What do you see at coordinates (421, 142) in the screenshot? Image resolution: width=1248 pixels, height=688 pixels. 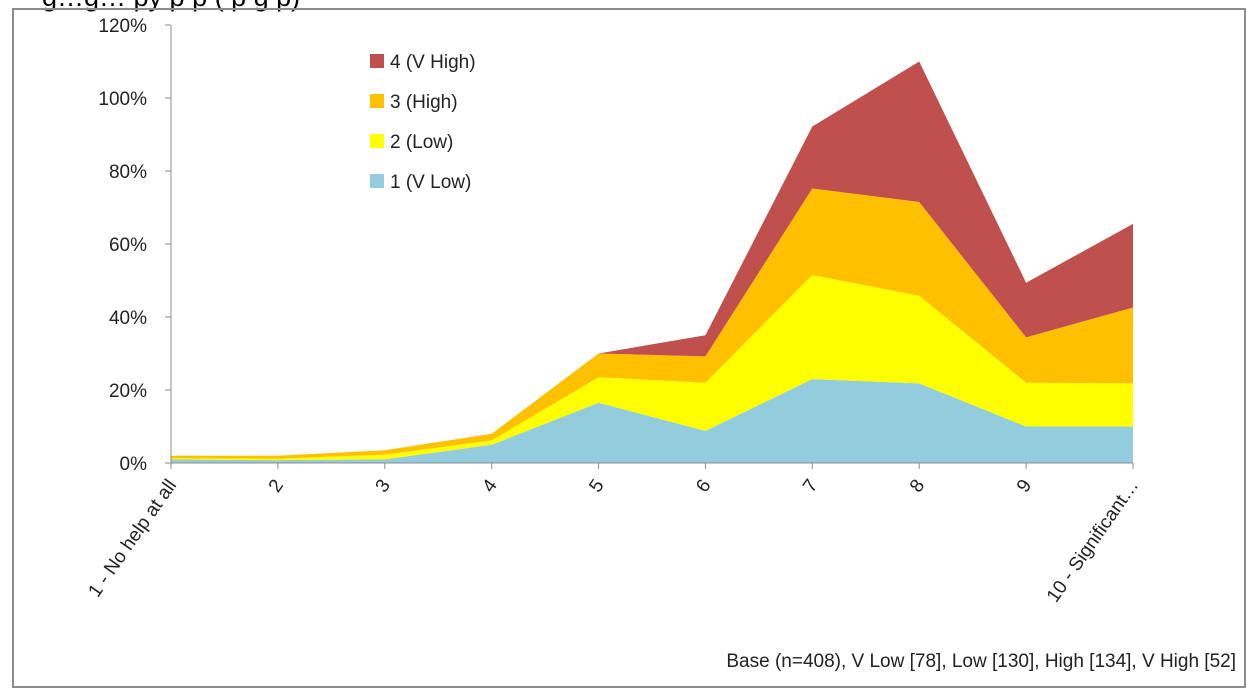 I see `legend-label: 2 (Low)` at bounding box center [421, 142].